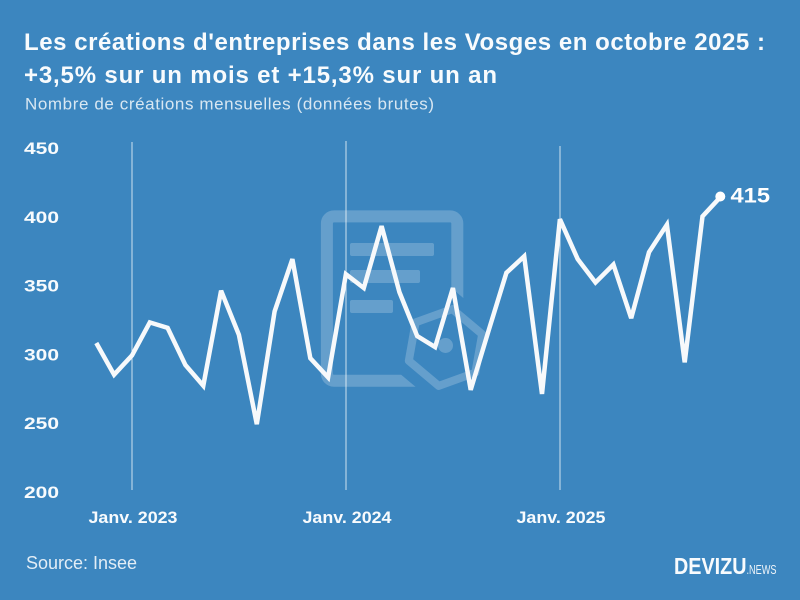 The image size is (800, 600). I want to click on svg-text: Source: Insee, so click(81, 563).